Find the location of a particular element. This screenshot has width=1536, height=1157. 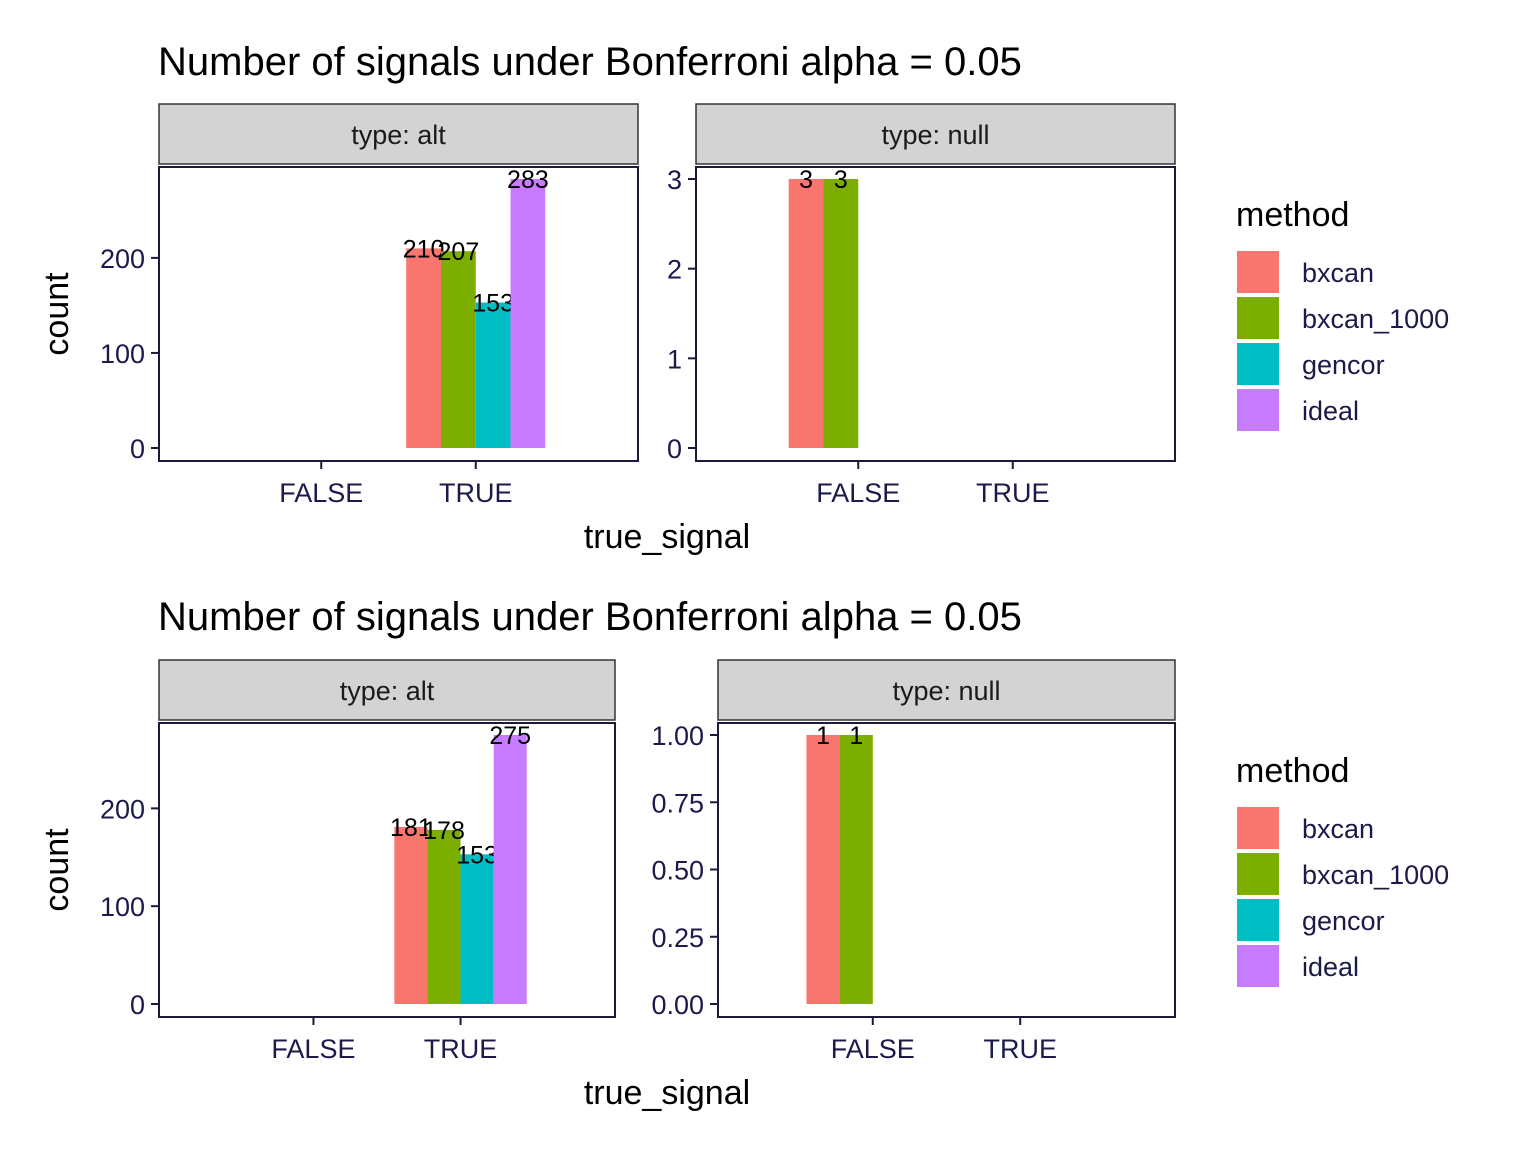

bar-label: 181 is located at coordinates (411, 828).